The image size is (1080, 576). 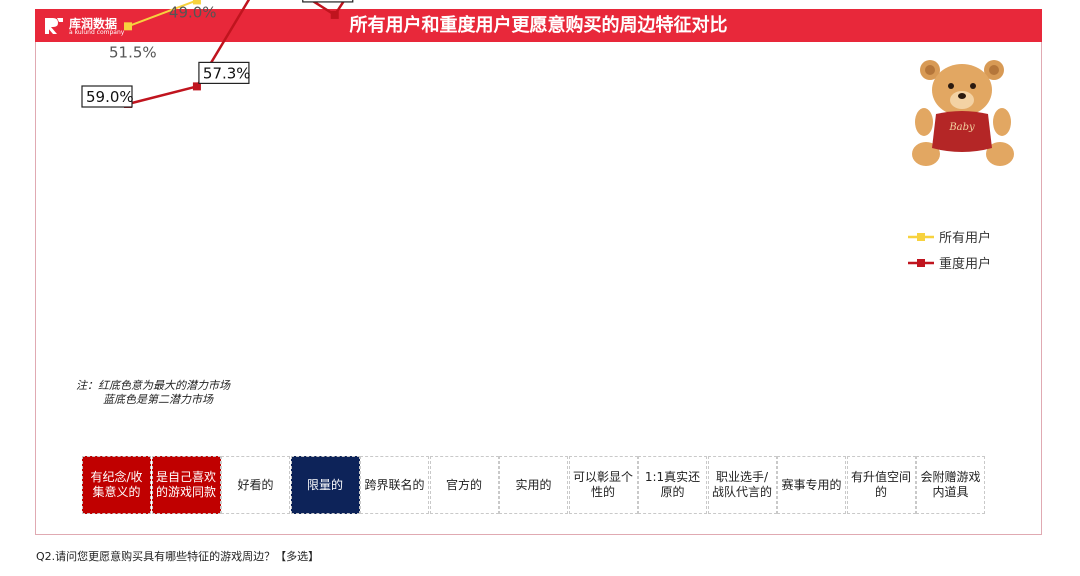 I want to click on logo-subtitle: a kulund company, so click(x=97, y=32).